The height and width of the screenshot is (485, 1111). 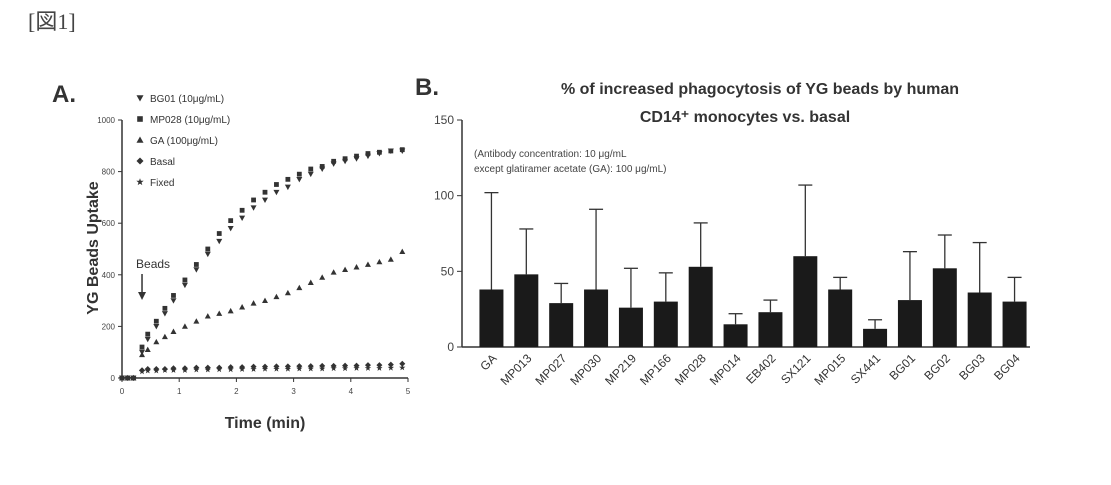 I want to click on panel-a-annotation-arrow-head, so click(x=142, y=296).